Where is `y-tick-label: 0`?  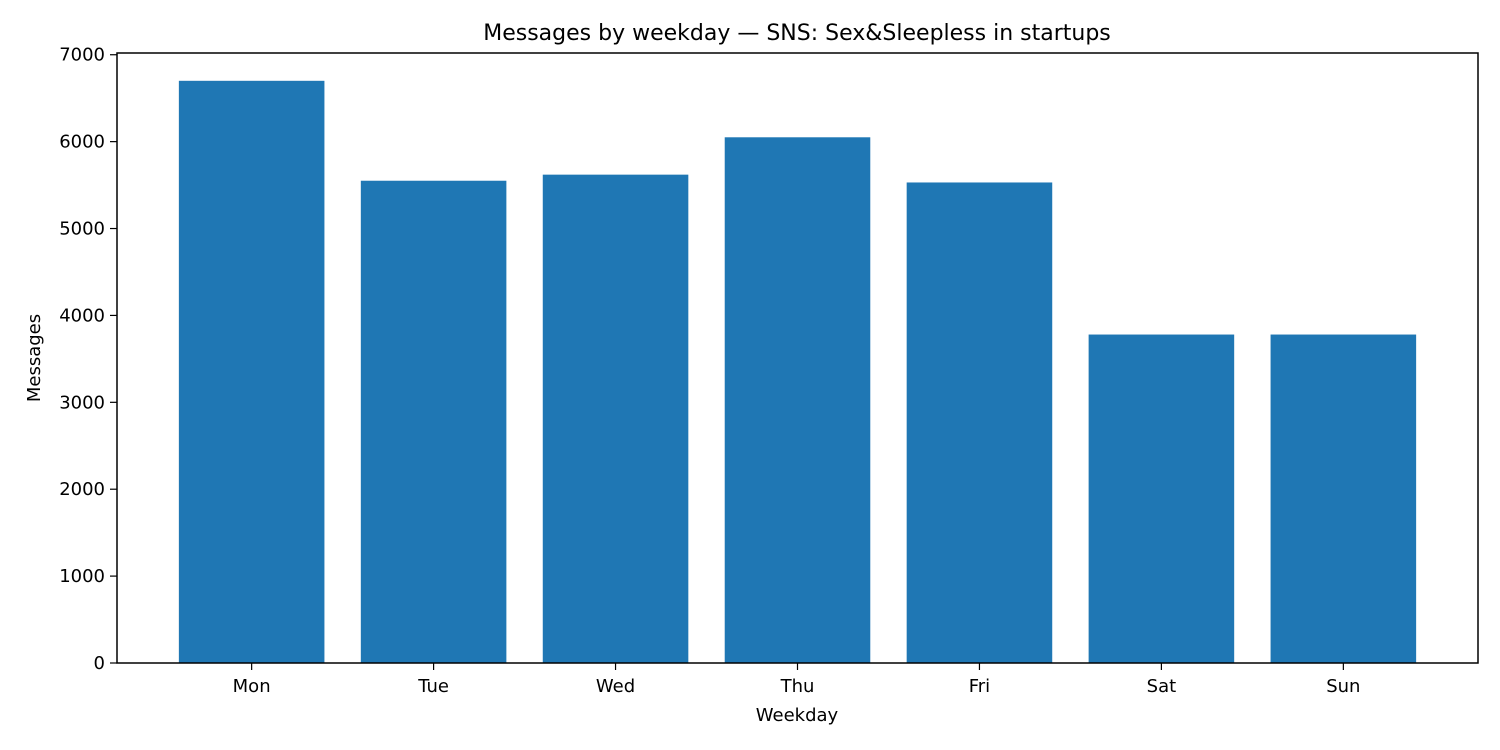
y-tick-label: 0 is located at coordinates (99, 663).